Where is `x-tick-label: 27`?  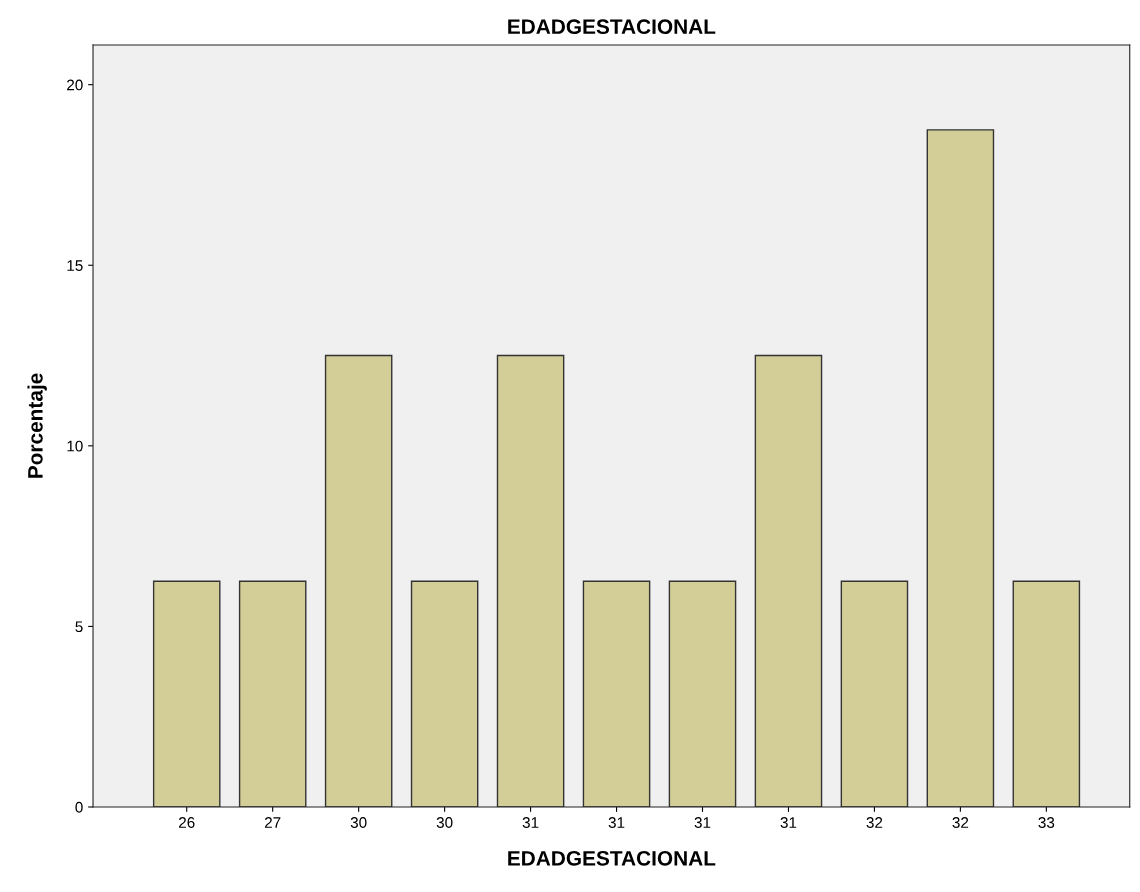 x-tick-label: 27 is located at coordinates (272, 822).